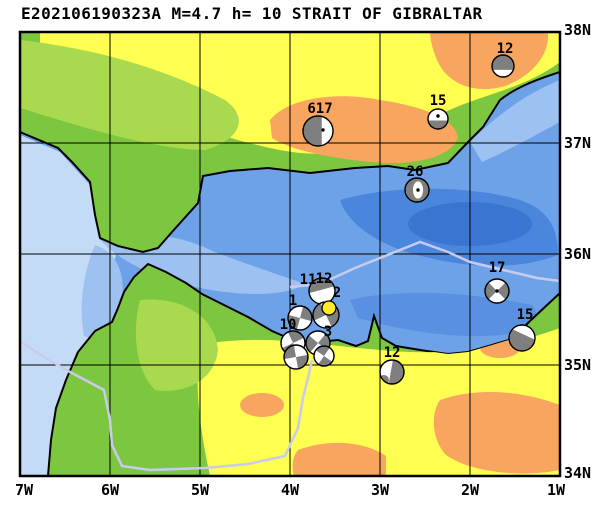 The height and width of the screenshot is (505, 608). Describe the element at coordinates (443, 314) in the screenshot. I see `south-alboran-water` at that location.